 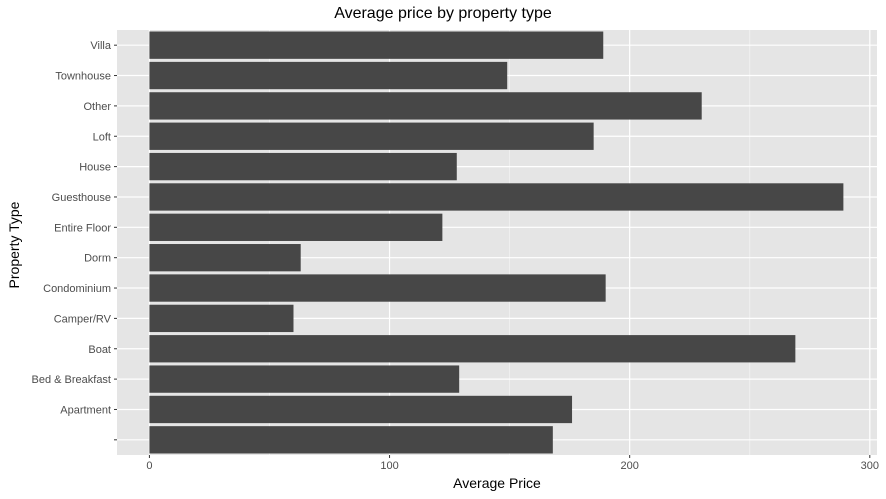 I want to click on y-tick-label: Boat, so click(x=99, y=350).